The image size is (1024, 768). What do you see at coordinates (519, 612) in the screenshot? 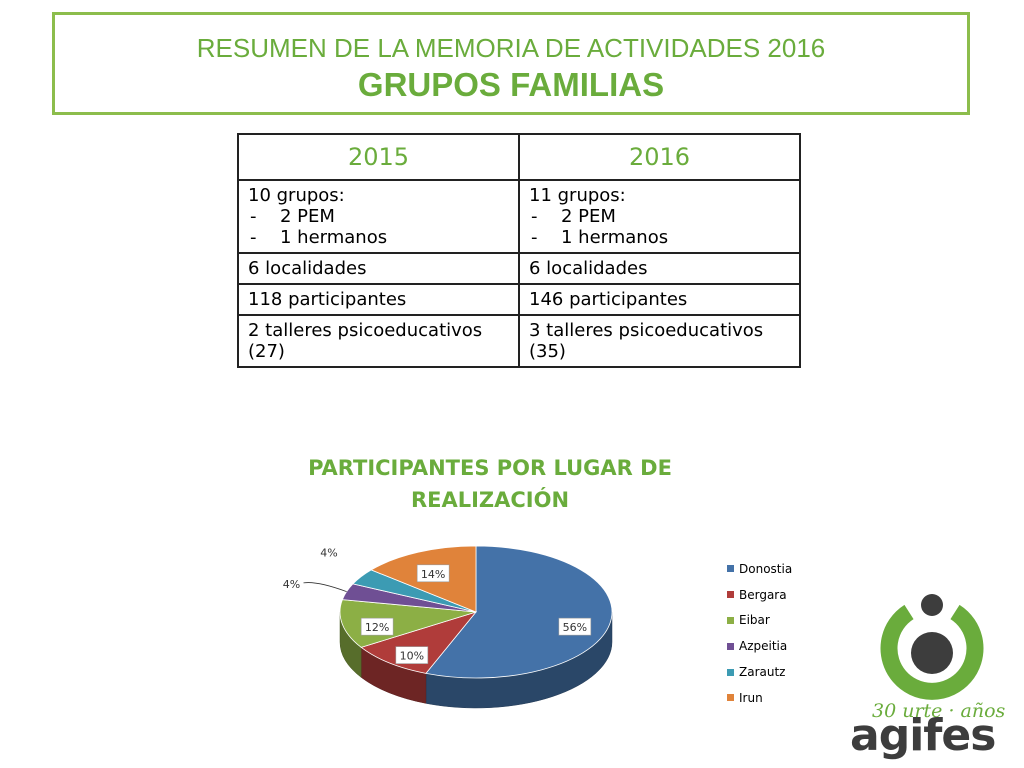
I see `pie-slice-donostia` at bounding box center [519, 612].